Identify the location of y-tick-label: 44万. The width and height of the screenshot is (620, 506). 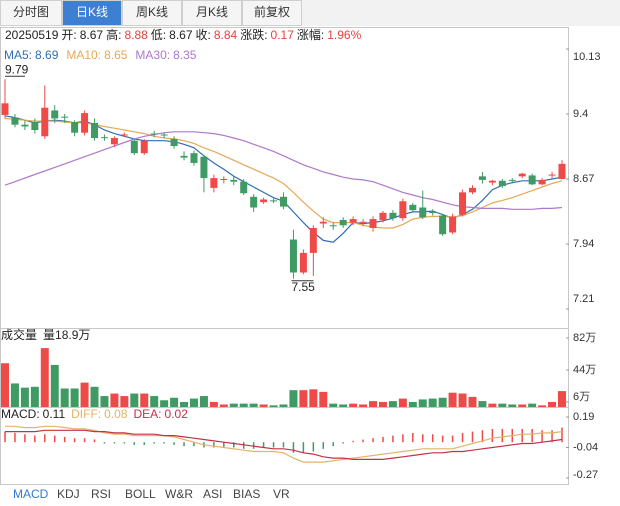
(584, 370).